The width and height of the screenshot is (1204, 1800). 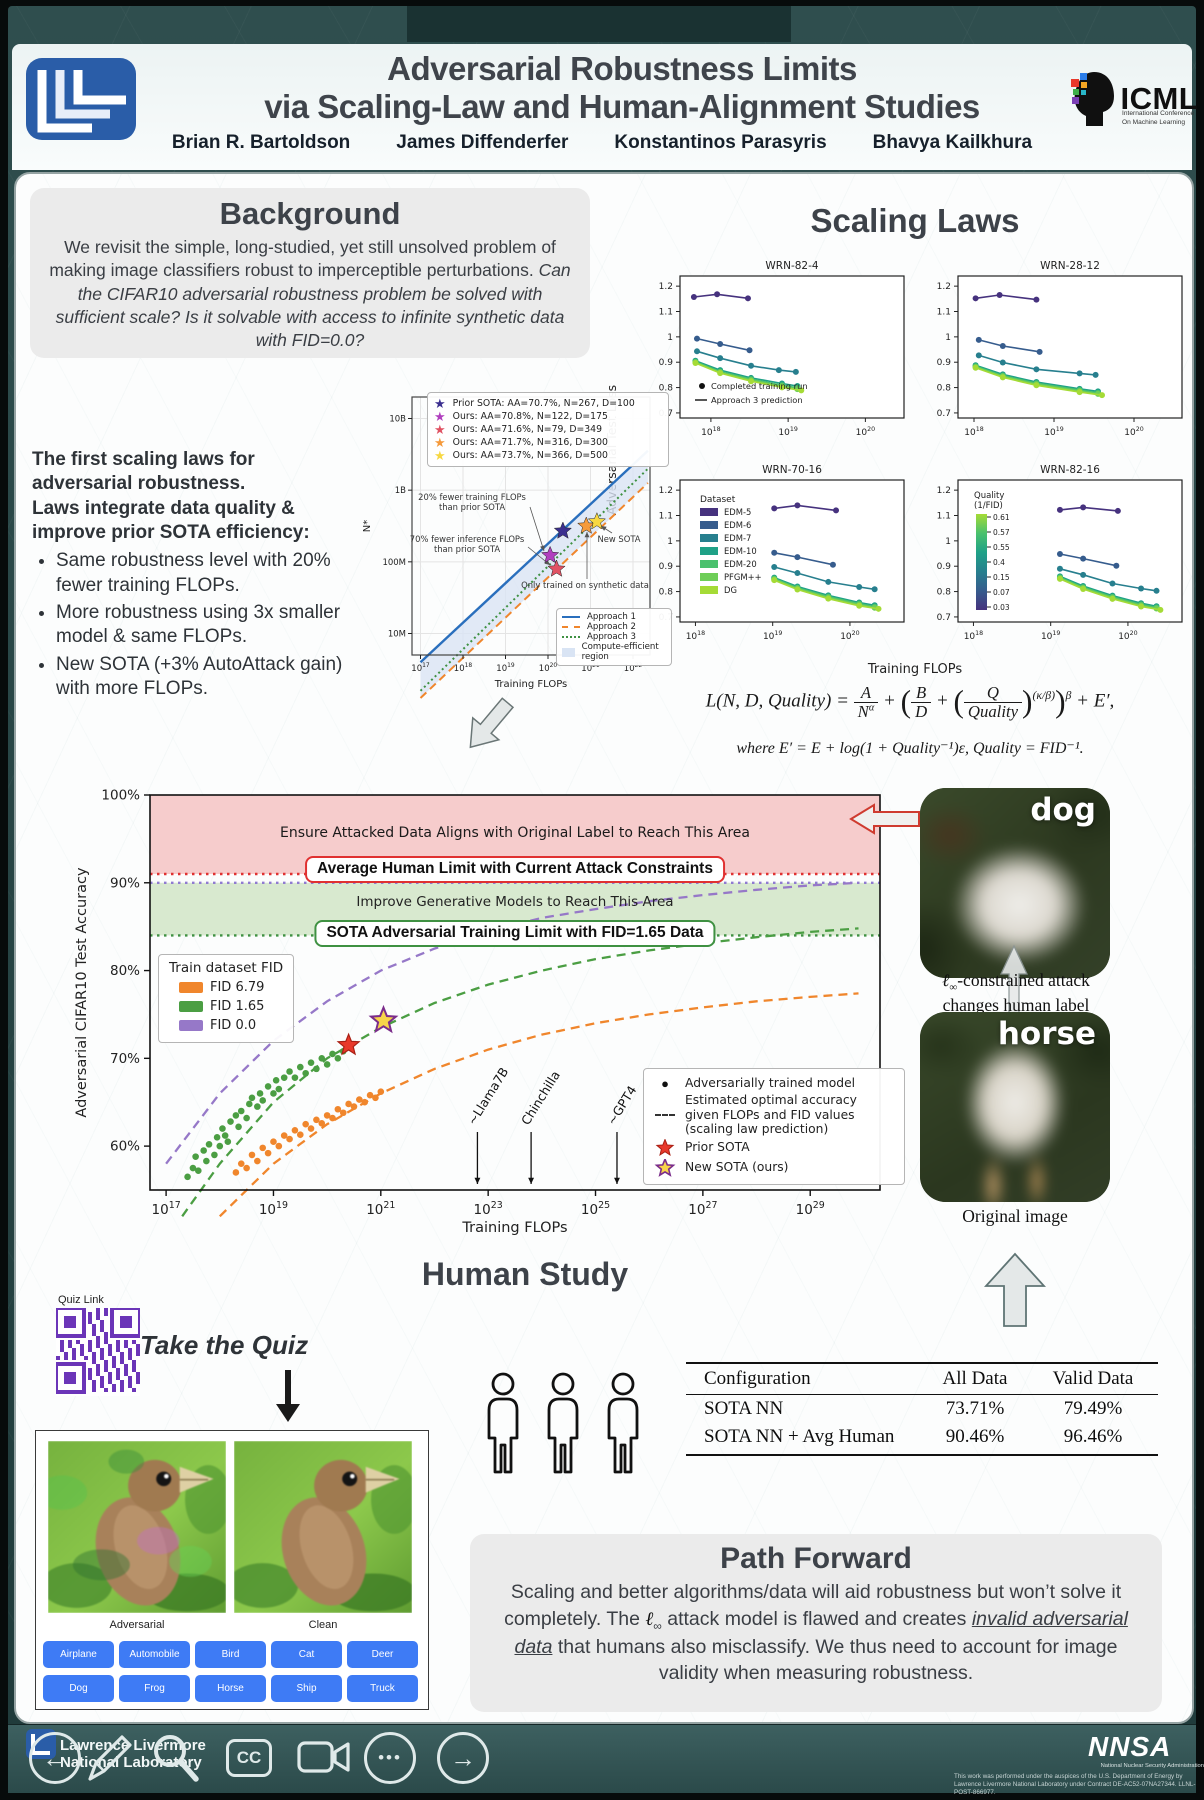 I want to click on svg-text: 1023, so click(x=488, y=1209).